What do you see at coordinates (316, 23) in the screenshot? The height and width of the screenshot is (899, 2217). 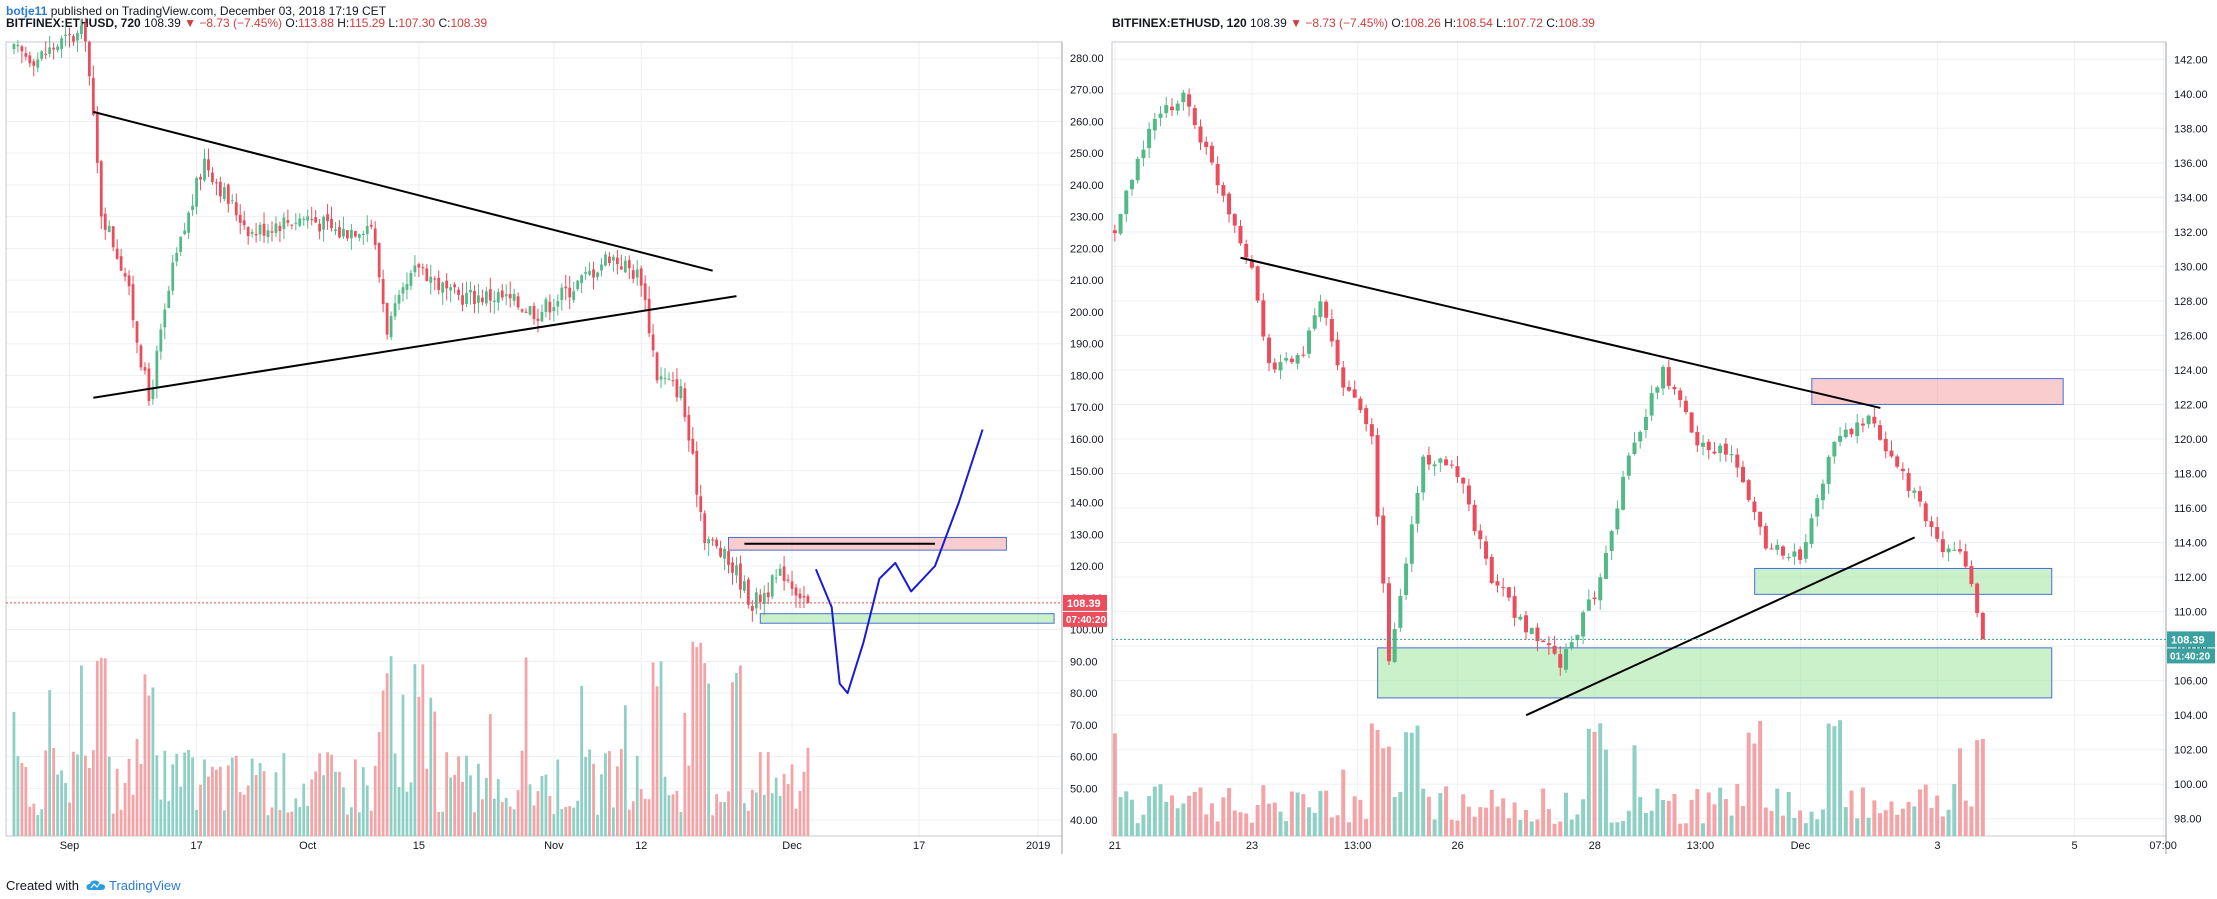 I see `left-open: 113.88` at bounding box center [316, 23].